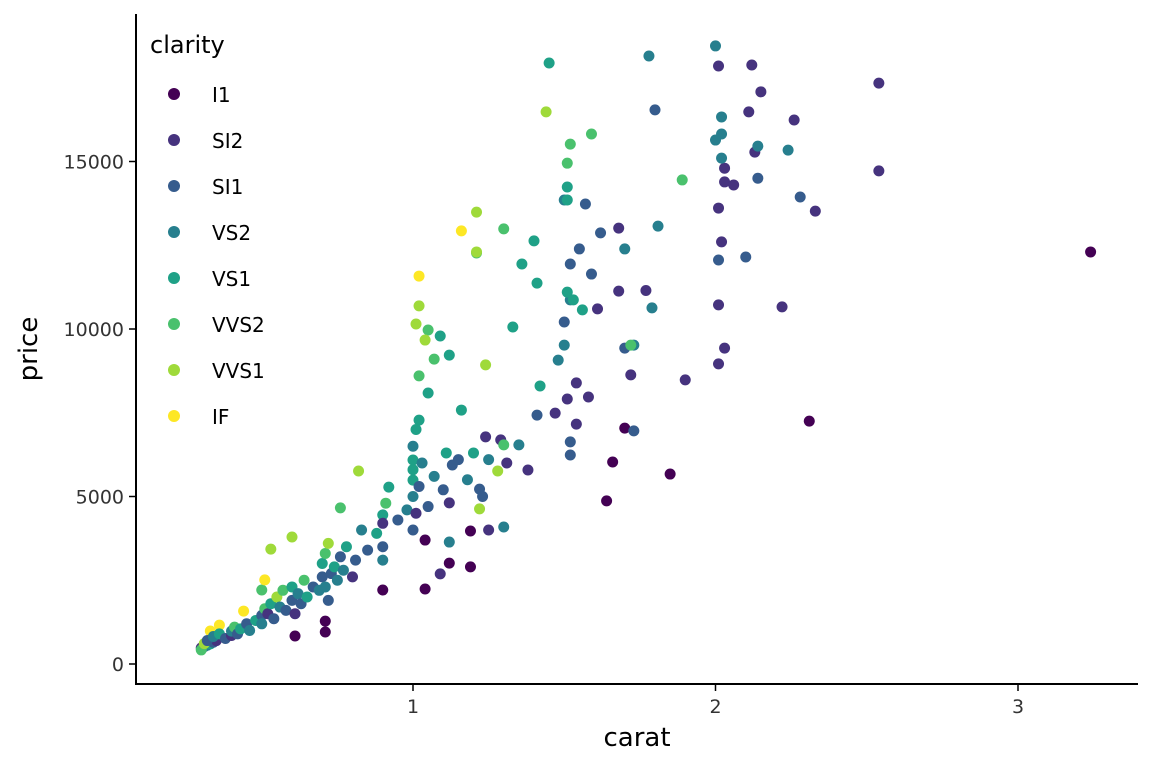 The image size is (1152, 772). Describe the element at coordinates (715, 707) in the screenshot. I see `x-tick-label: 2` at that location.